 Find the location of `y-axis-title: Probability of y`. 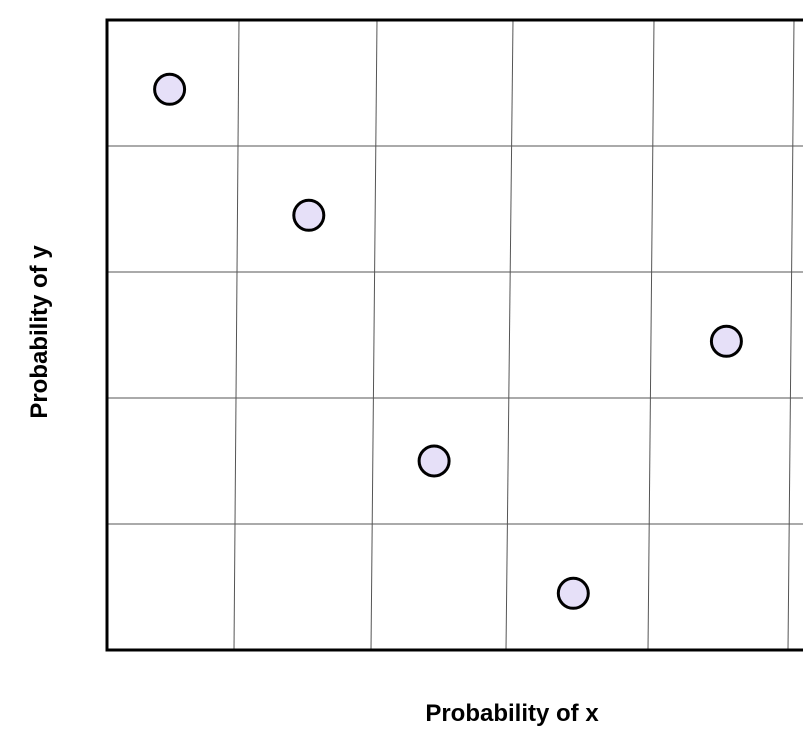

y-axis-title: Probability of y is located at coordinates (39, 332).